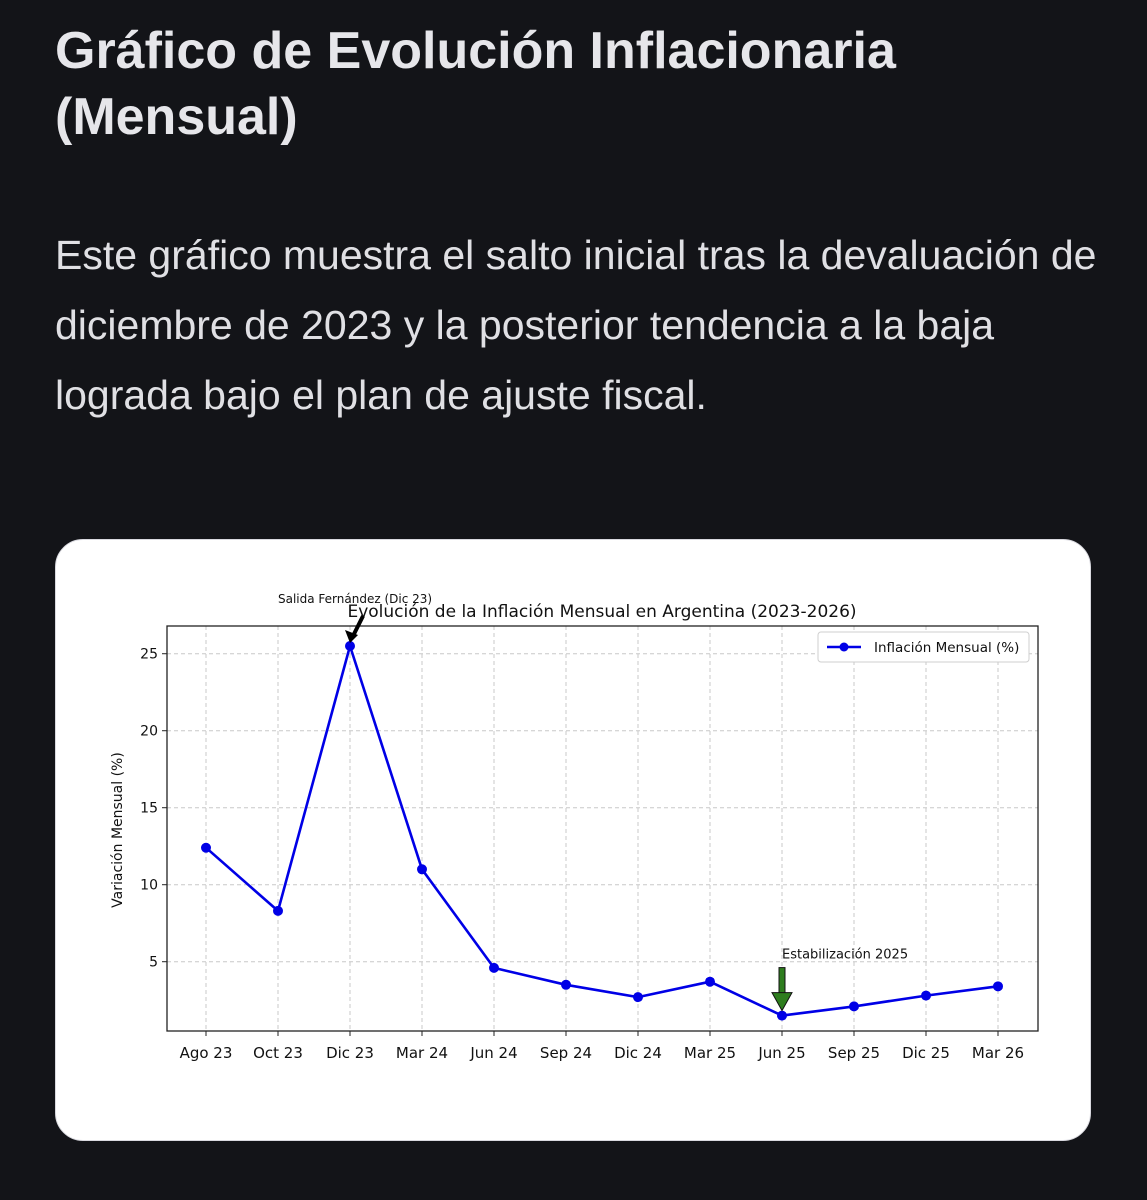  I want to click on y-tick-label: 20, so click(149, 732).